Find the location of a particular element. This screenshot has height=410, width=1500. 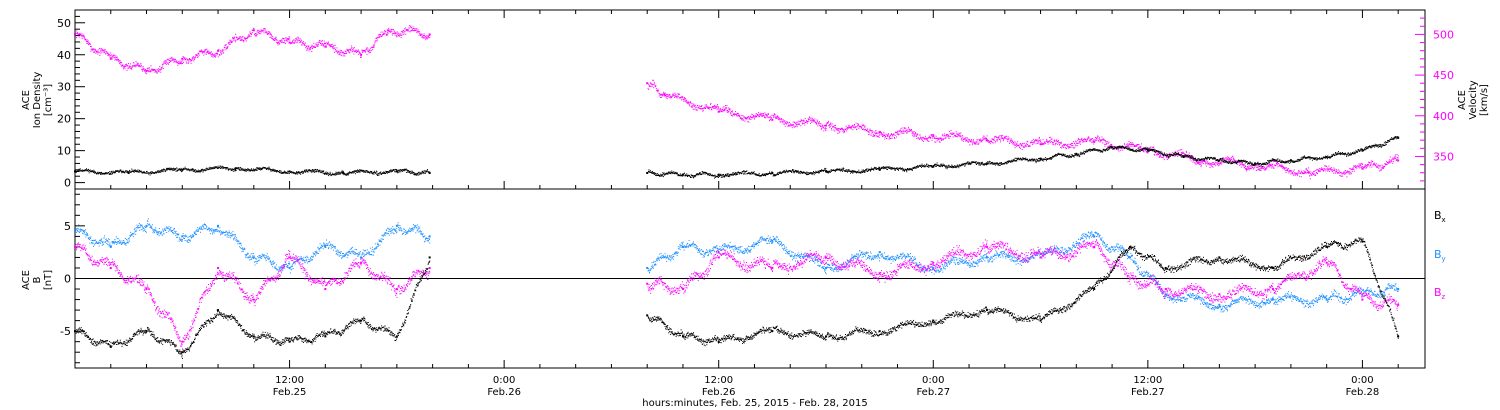

y2-axis-title-line: ACE is located at coordinates (1462, 100).